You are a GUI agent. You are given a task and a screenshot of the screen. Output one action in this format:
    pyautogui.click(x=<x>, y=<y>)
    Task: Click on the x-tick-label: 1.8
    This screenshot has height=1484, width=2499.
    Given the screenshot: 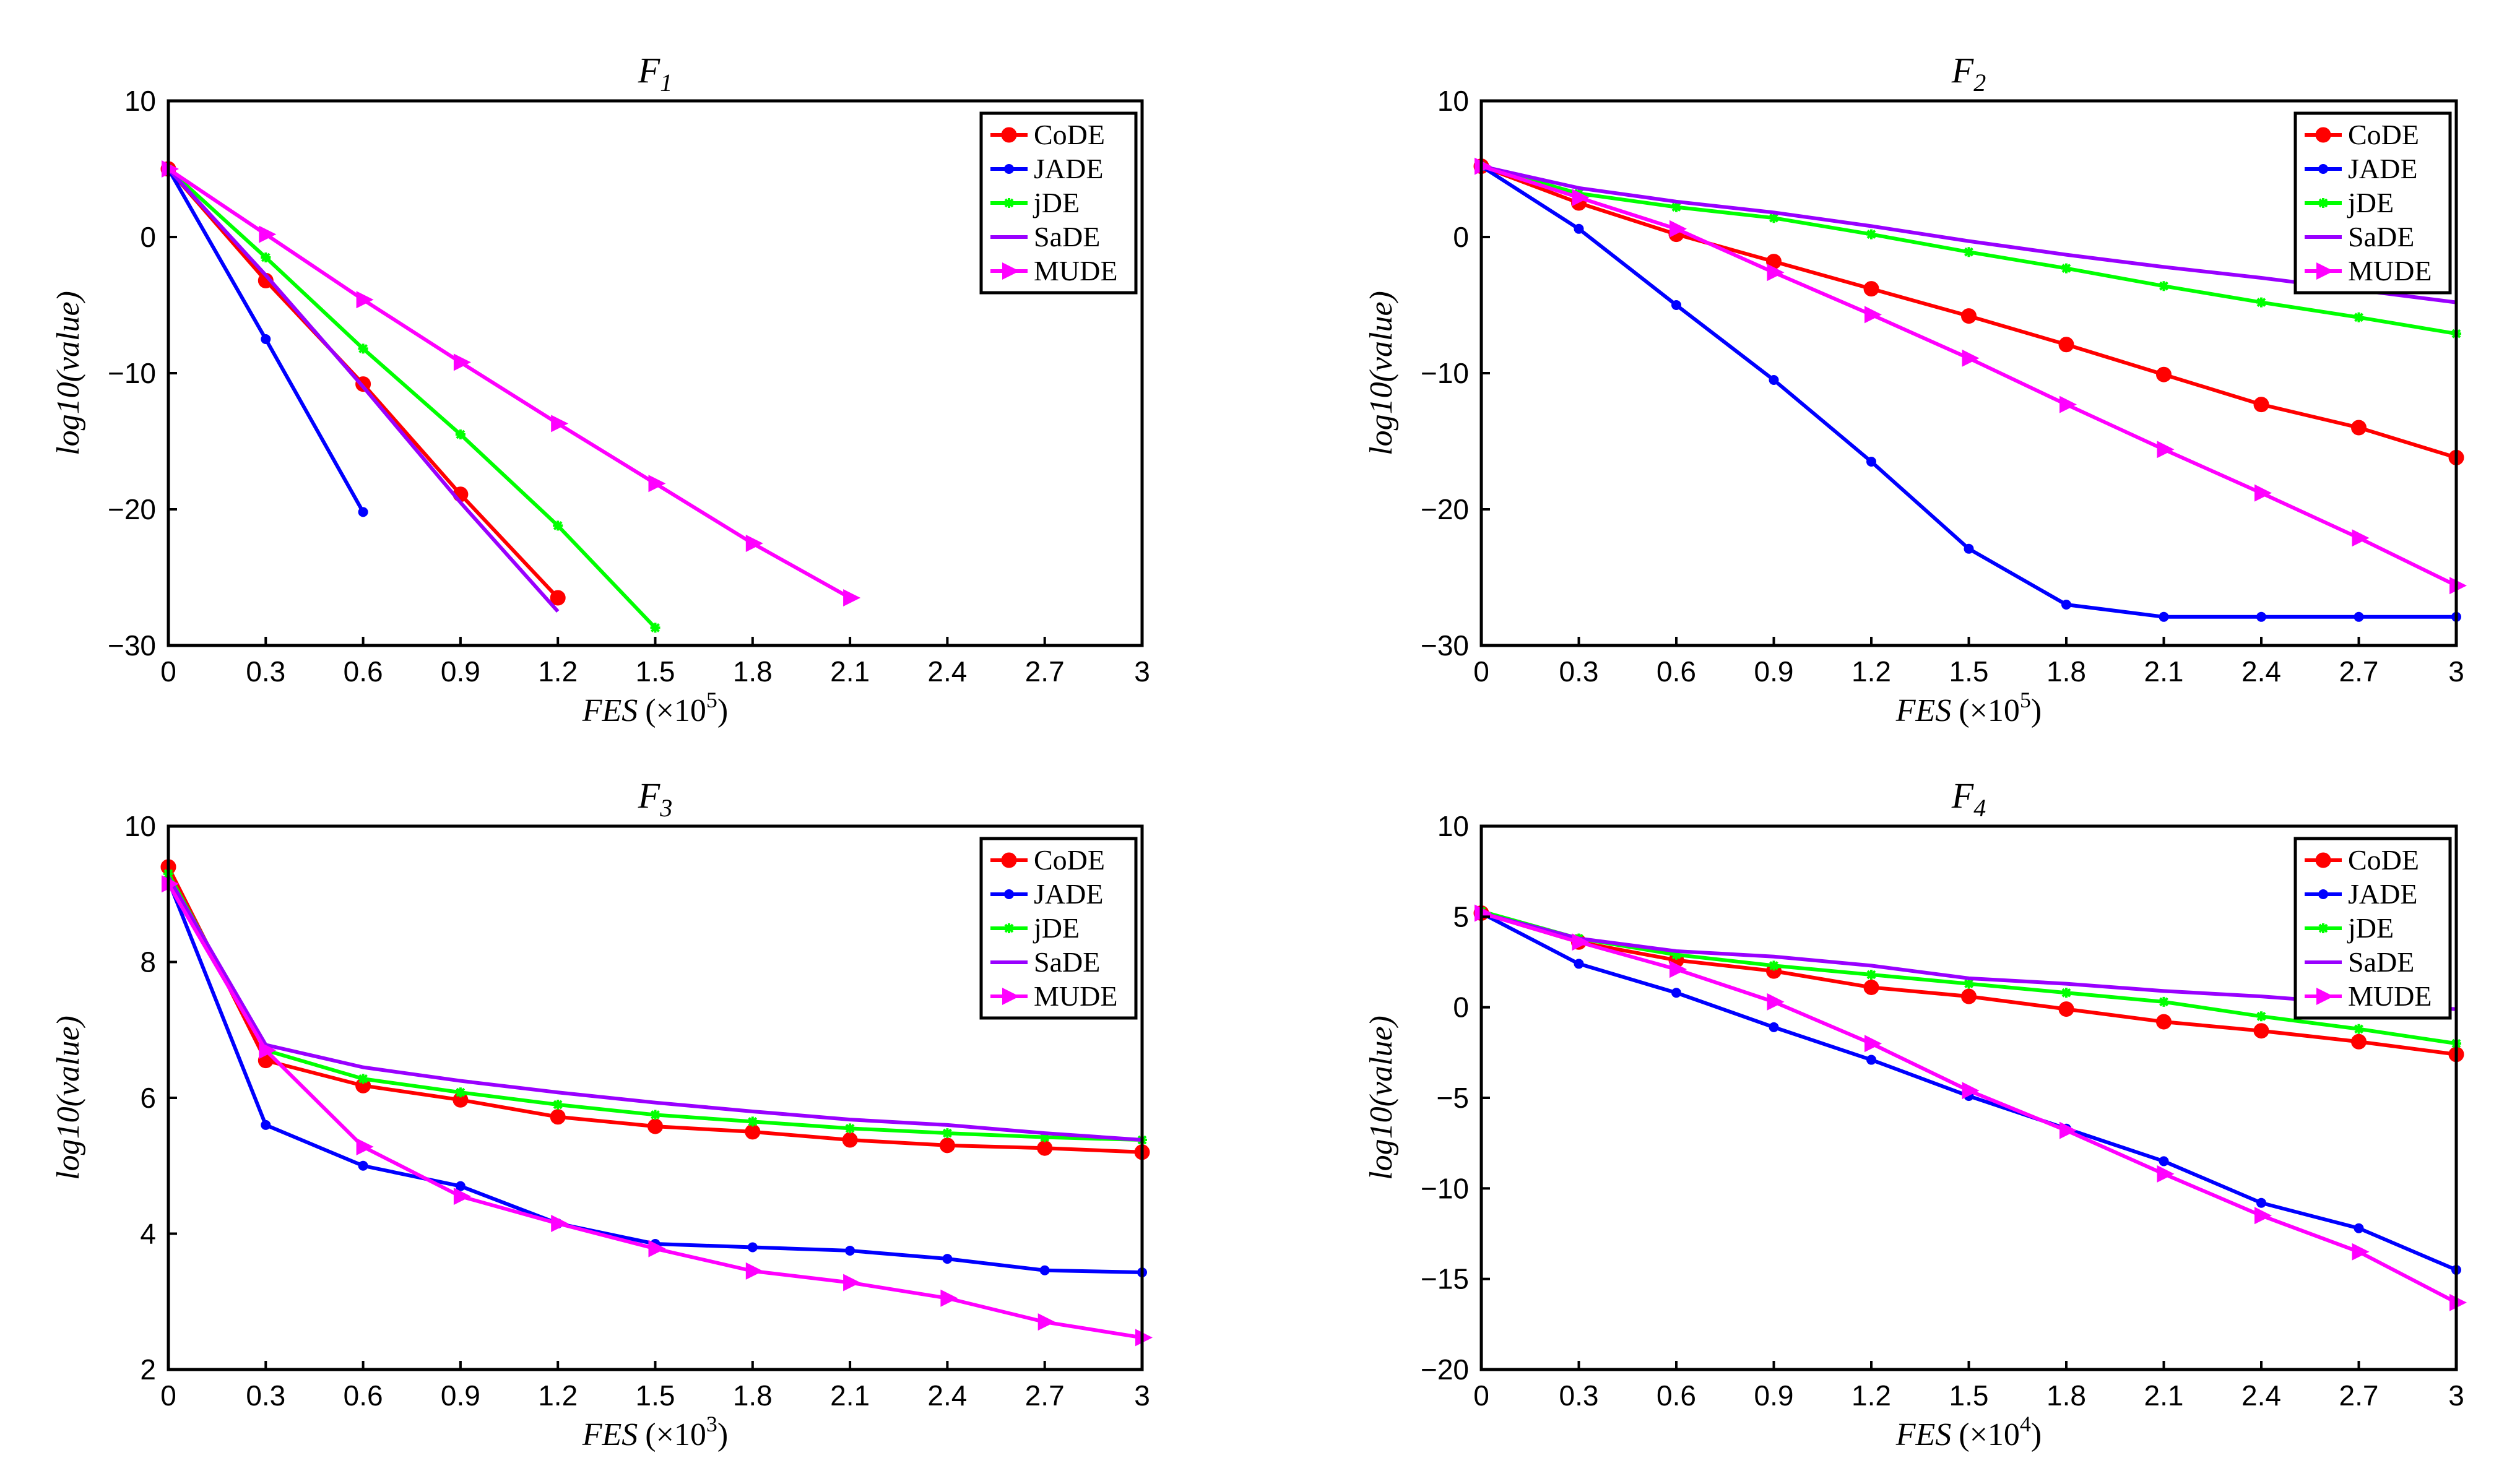 What is the action you would take?
    pyautogui.click(x=2066, y=1395)
    